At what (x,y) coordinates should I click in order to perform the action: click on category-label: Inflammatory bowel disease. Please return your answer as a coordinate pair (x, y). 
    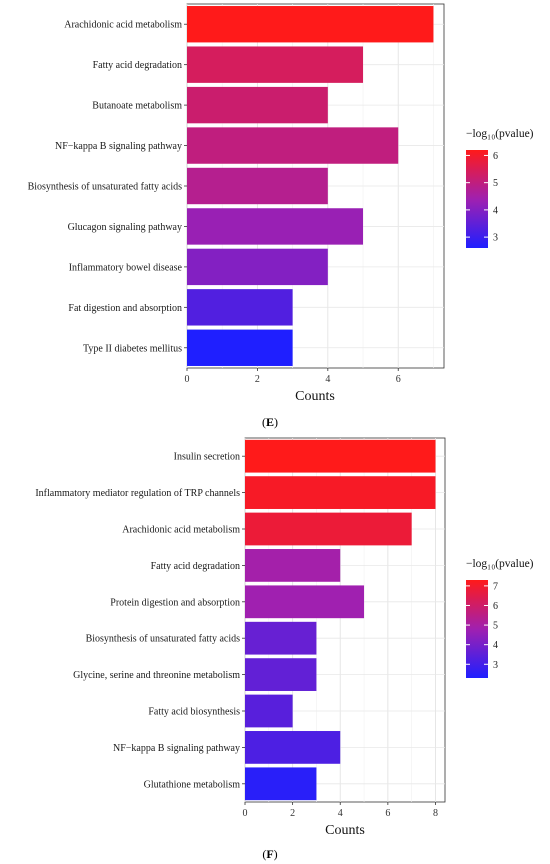
    Looking at the image, I should click on (126, 267).